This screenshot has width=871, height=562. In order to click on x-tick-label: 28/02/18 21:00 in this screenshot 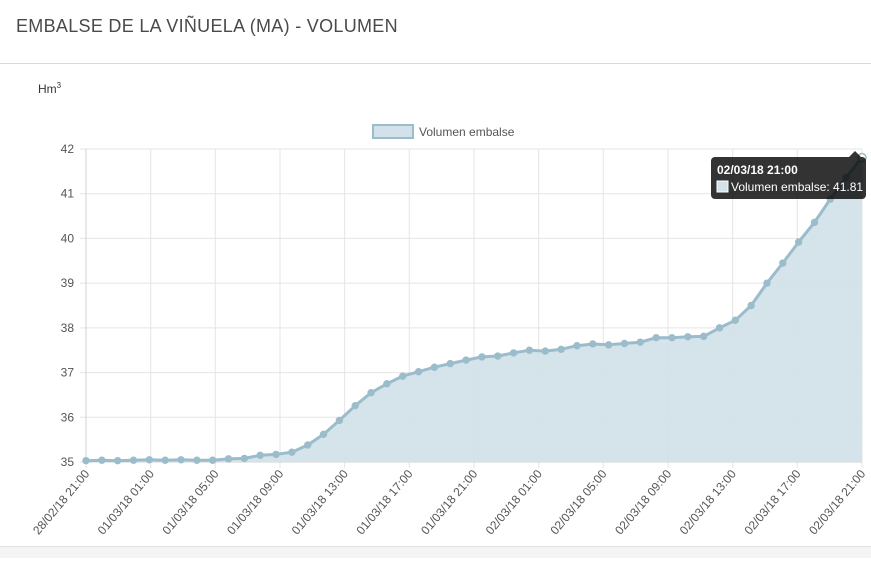, I will do `click(61, 502)`.